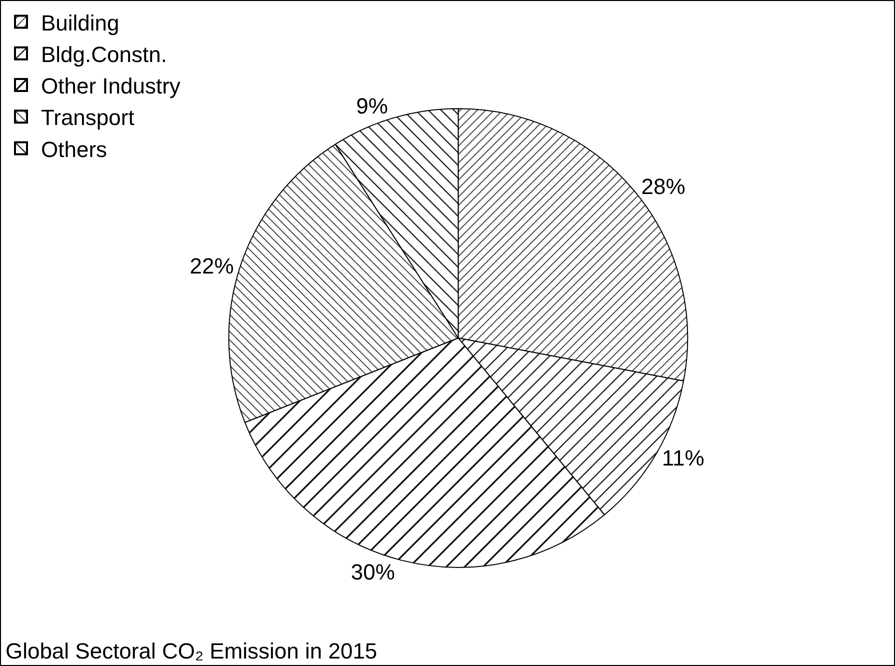 The height and width of the screenshot is (666, 895). I want to click on data-label: 30%, so click(372, 571).